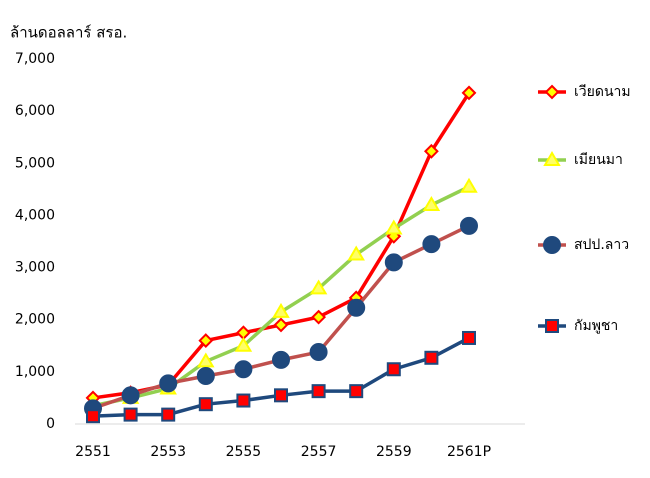 The height and width of the screenshot is (478, 650). What do you see at coordinates (244, 452) in the screenshot?
I see `x-tick-label: 2555` at bounding box center [244, 452].